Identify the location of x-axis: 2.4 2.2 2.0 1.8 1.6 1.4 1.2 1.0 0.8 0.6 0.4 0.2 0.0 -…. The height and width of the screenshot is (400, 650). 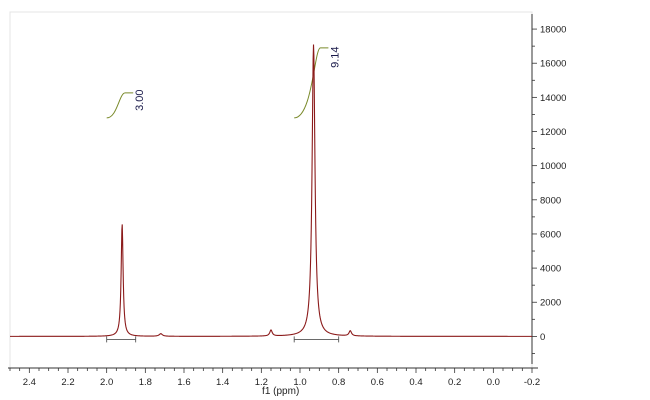
(274, 377).